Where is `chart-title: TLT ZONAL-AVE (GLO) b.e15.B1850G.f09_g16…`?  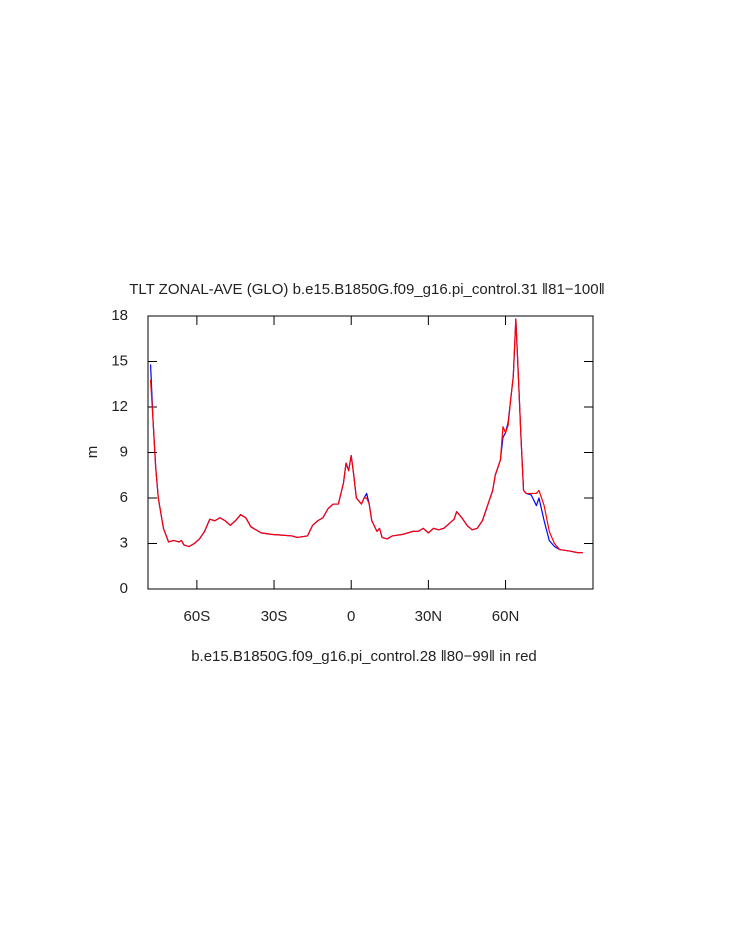 chart-title: TLT ZONAL-AVE (GLO) b.e15.B1850G.f09_g16… is located at coordinates (367, 289).